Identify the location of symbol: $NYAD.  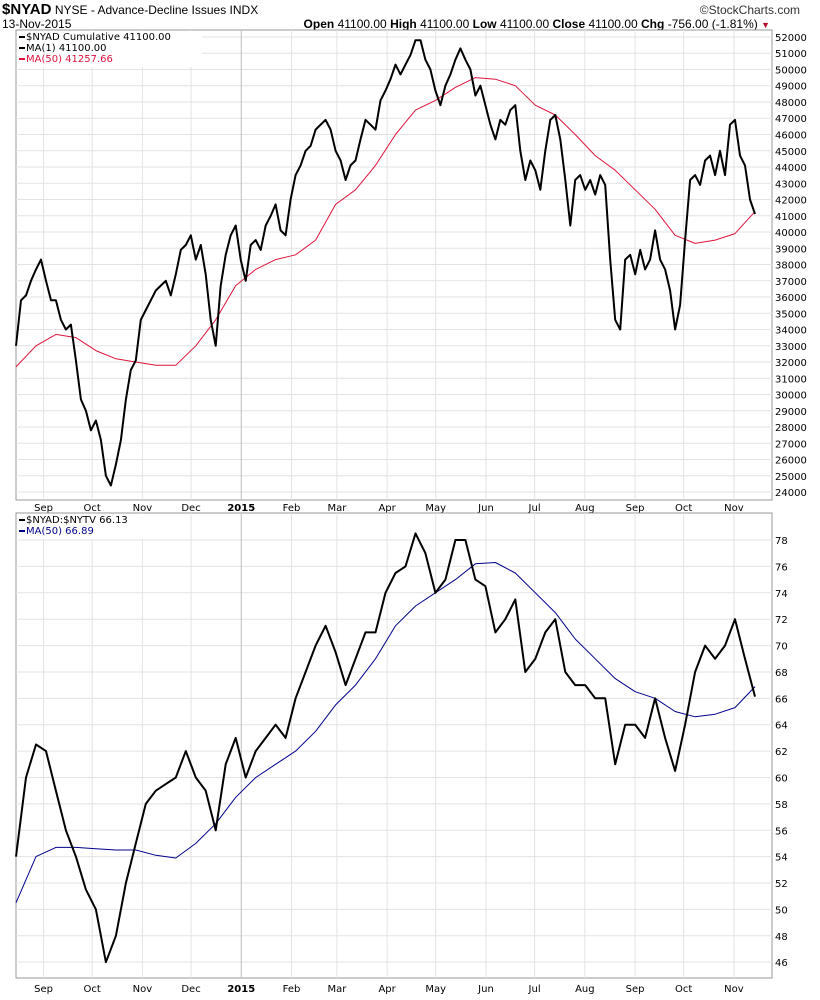
(27, 9).